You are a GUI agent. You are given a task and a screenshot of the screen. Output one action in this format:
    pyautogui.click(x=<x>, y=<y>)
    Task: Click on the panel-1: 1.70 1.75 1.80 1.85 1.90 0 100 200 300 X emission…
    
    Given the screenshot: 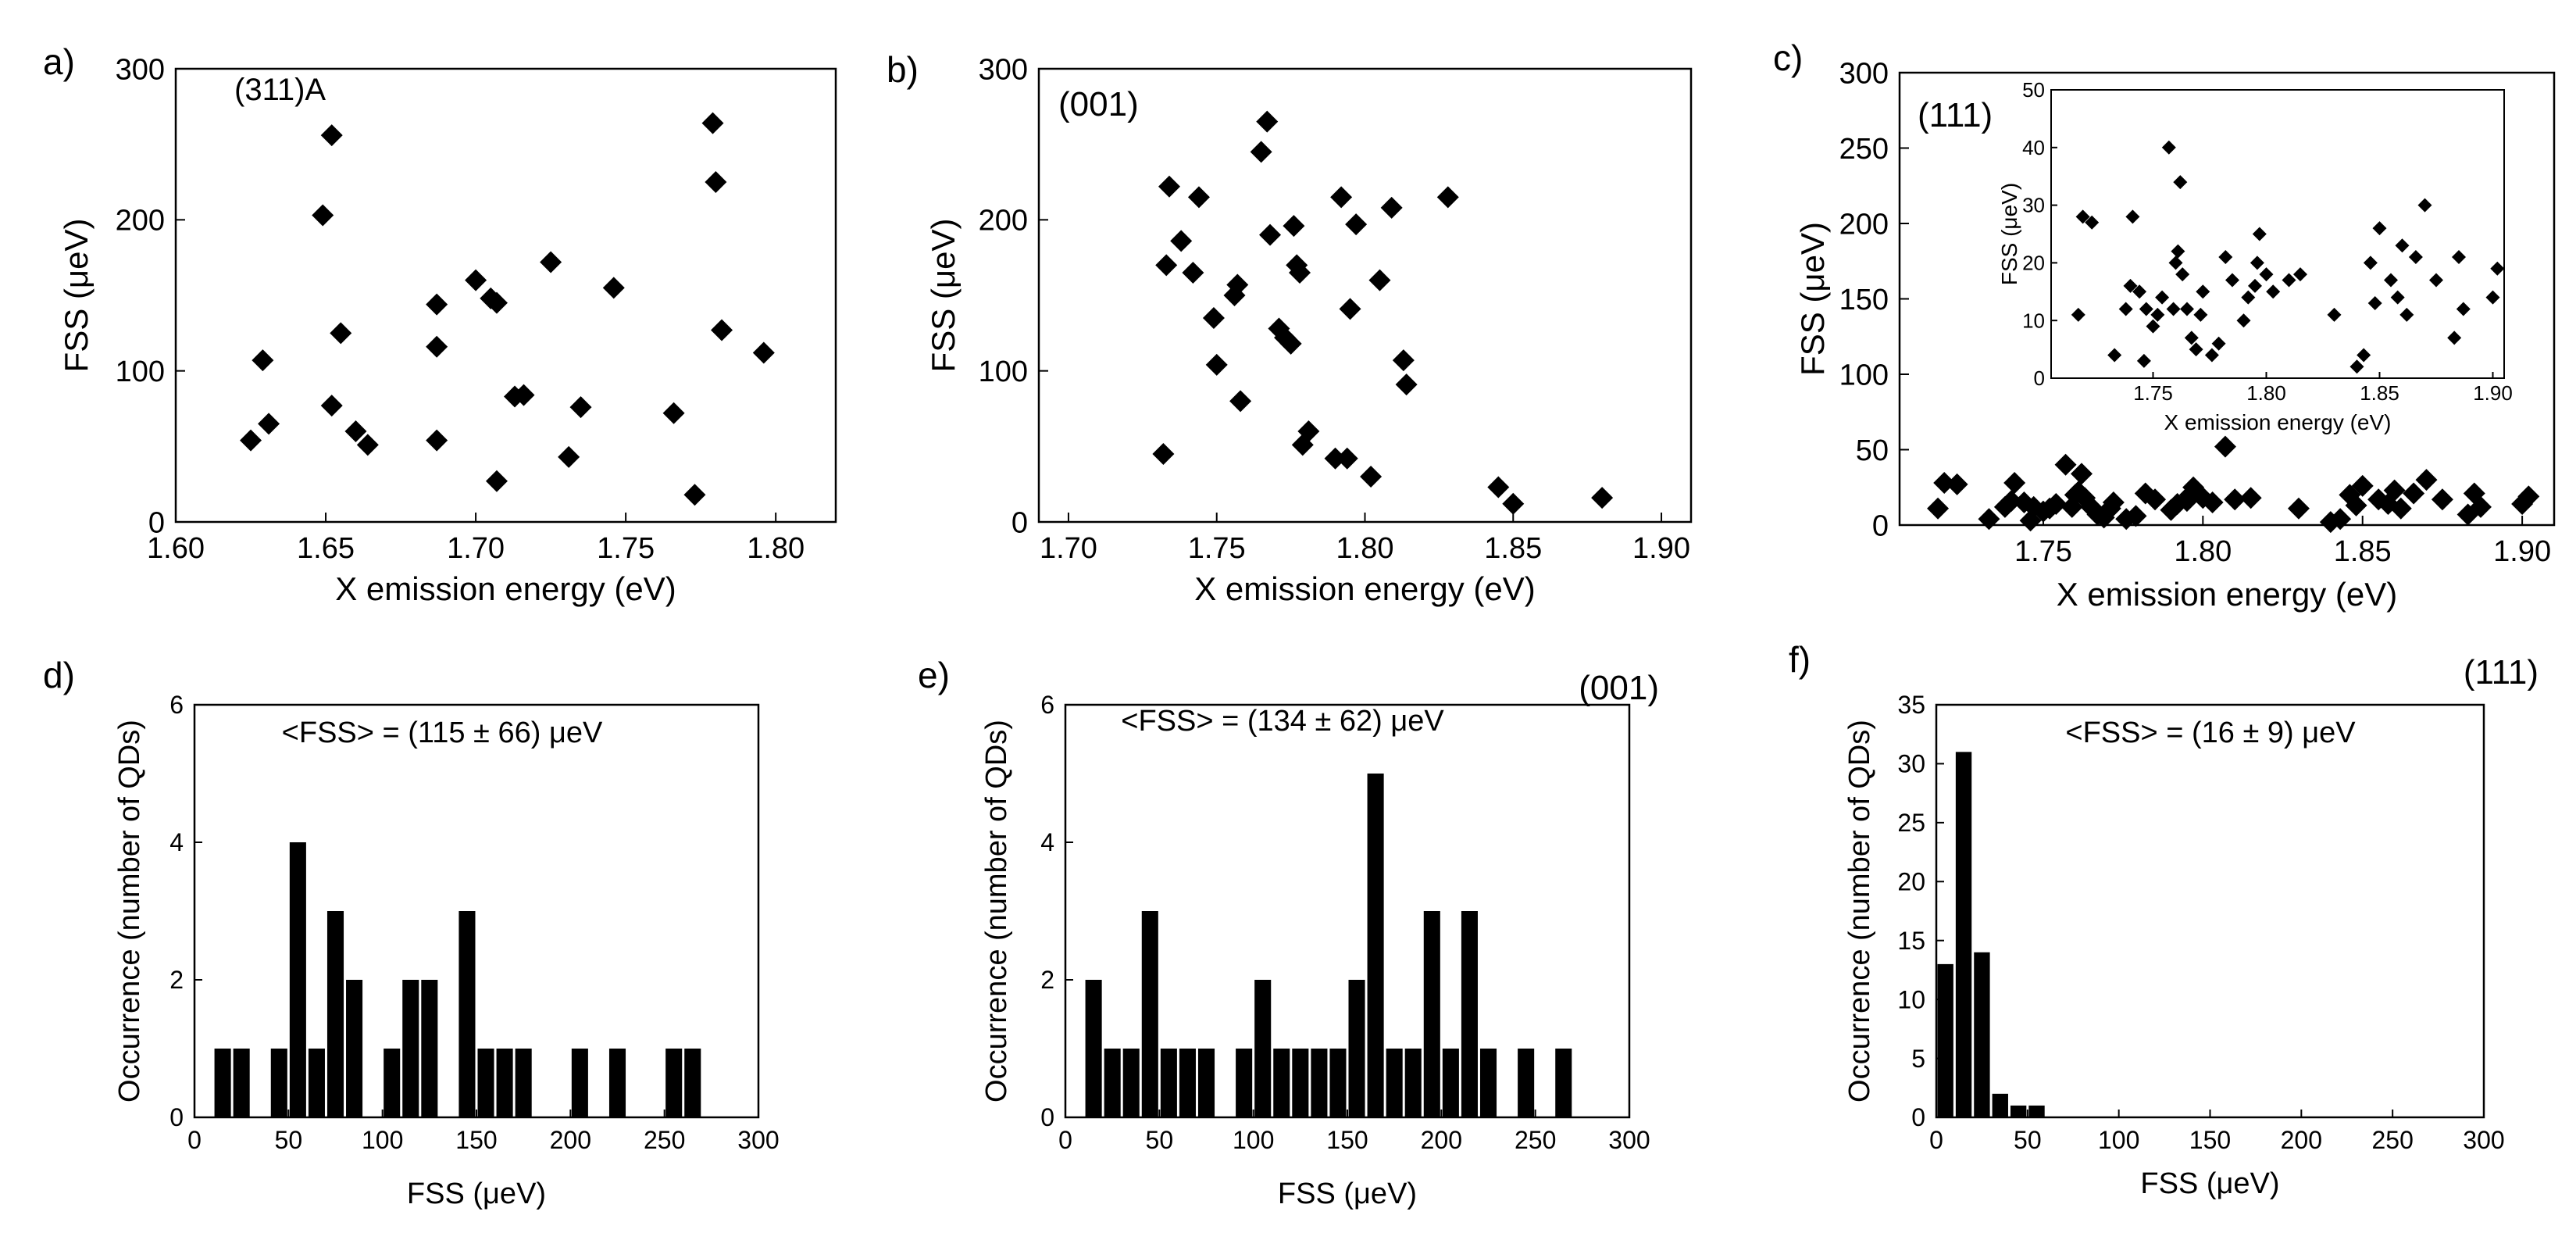 What is the action you would take?
    pyautogui.click(x=1290, y=328)
    